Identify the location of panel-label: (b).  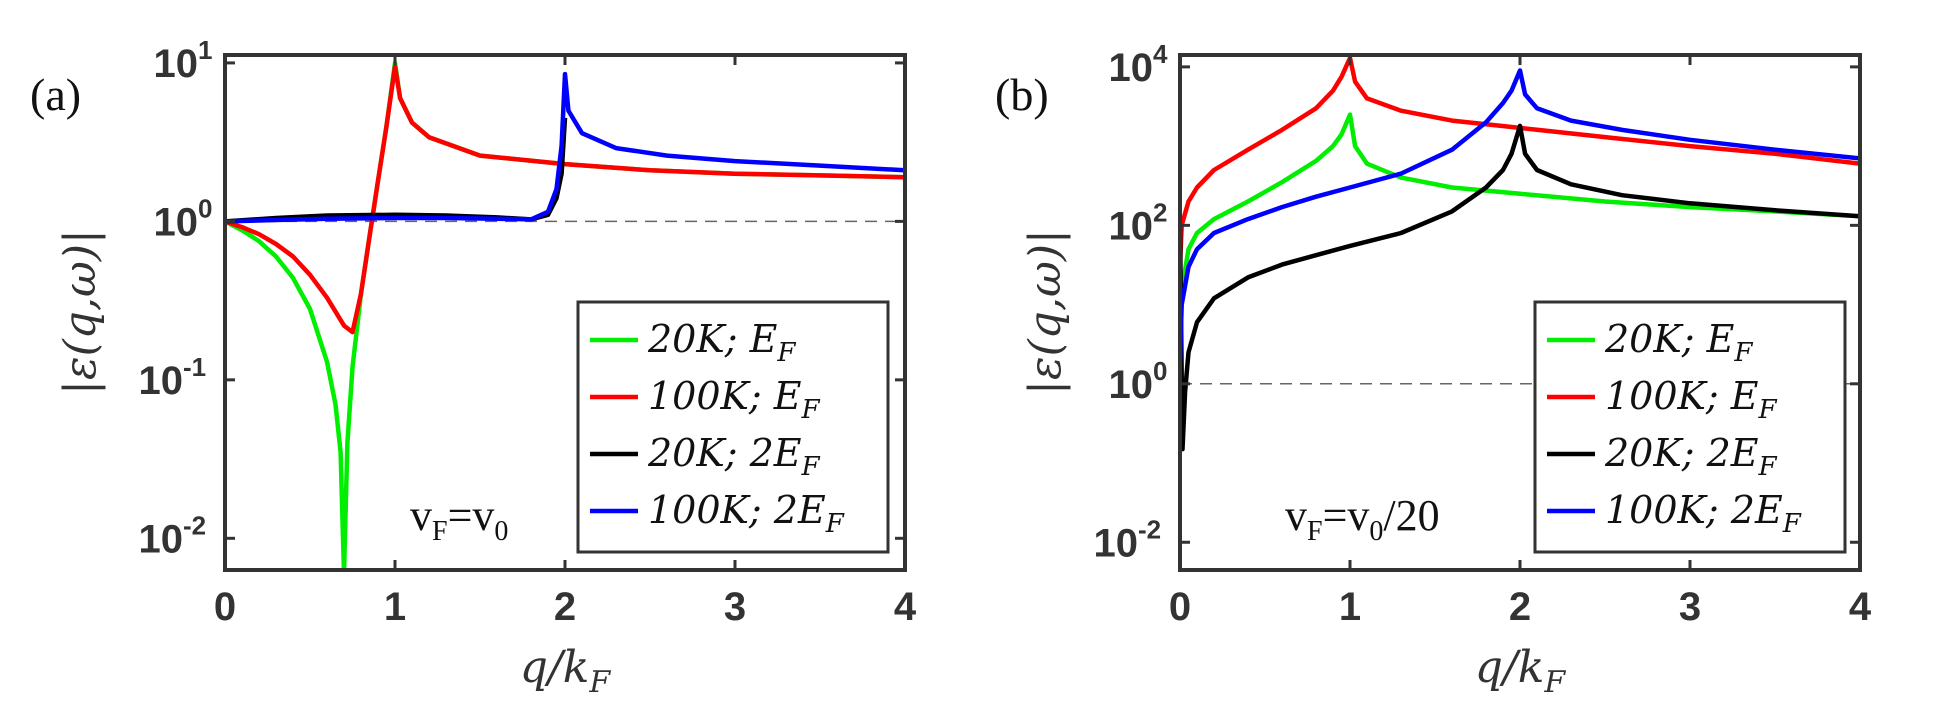
(1022, 94).